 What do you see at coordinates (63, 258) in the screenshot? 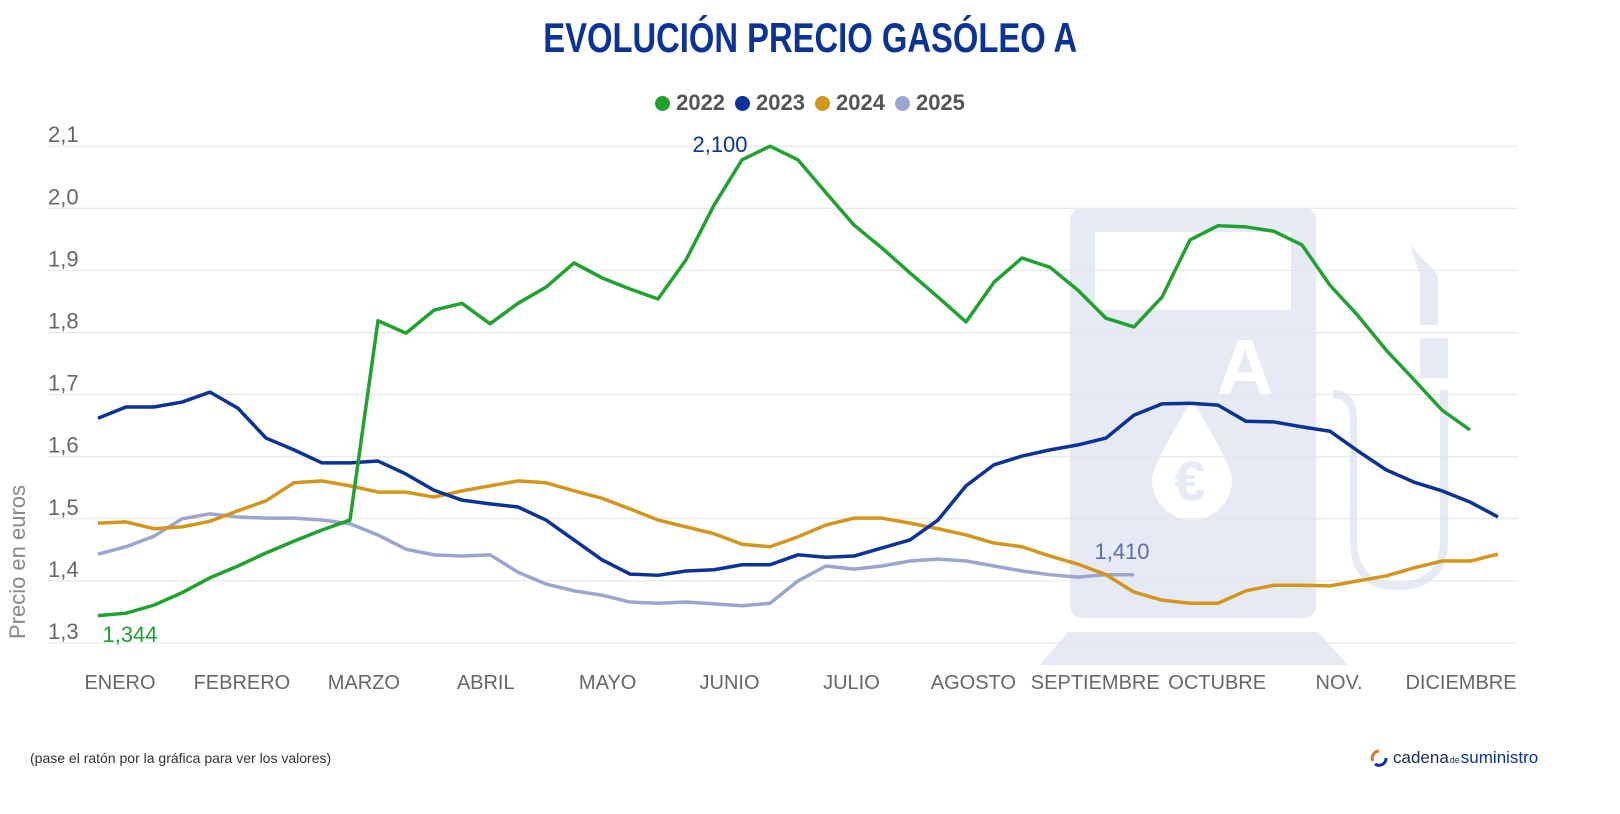
I see `y-tick-label: 1,9` at bounding box center [63, 258].